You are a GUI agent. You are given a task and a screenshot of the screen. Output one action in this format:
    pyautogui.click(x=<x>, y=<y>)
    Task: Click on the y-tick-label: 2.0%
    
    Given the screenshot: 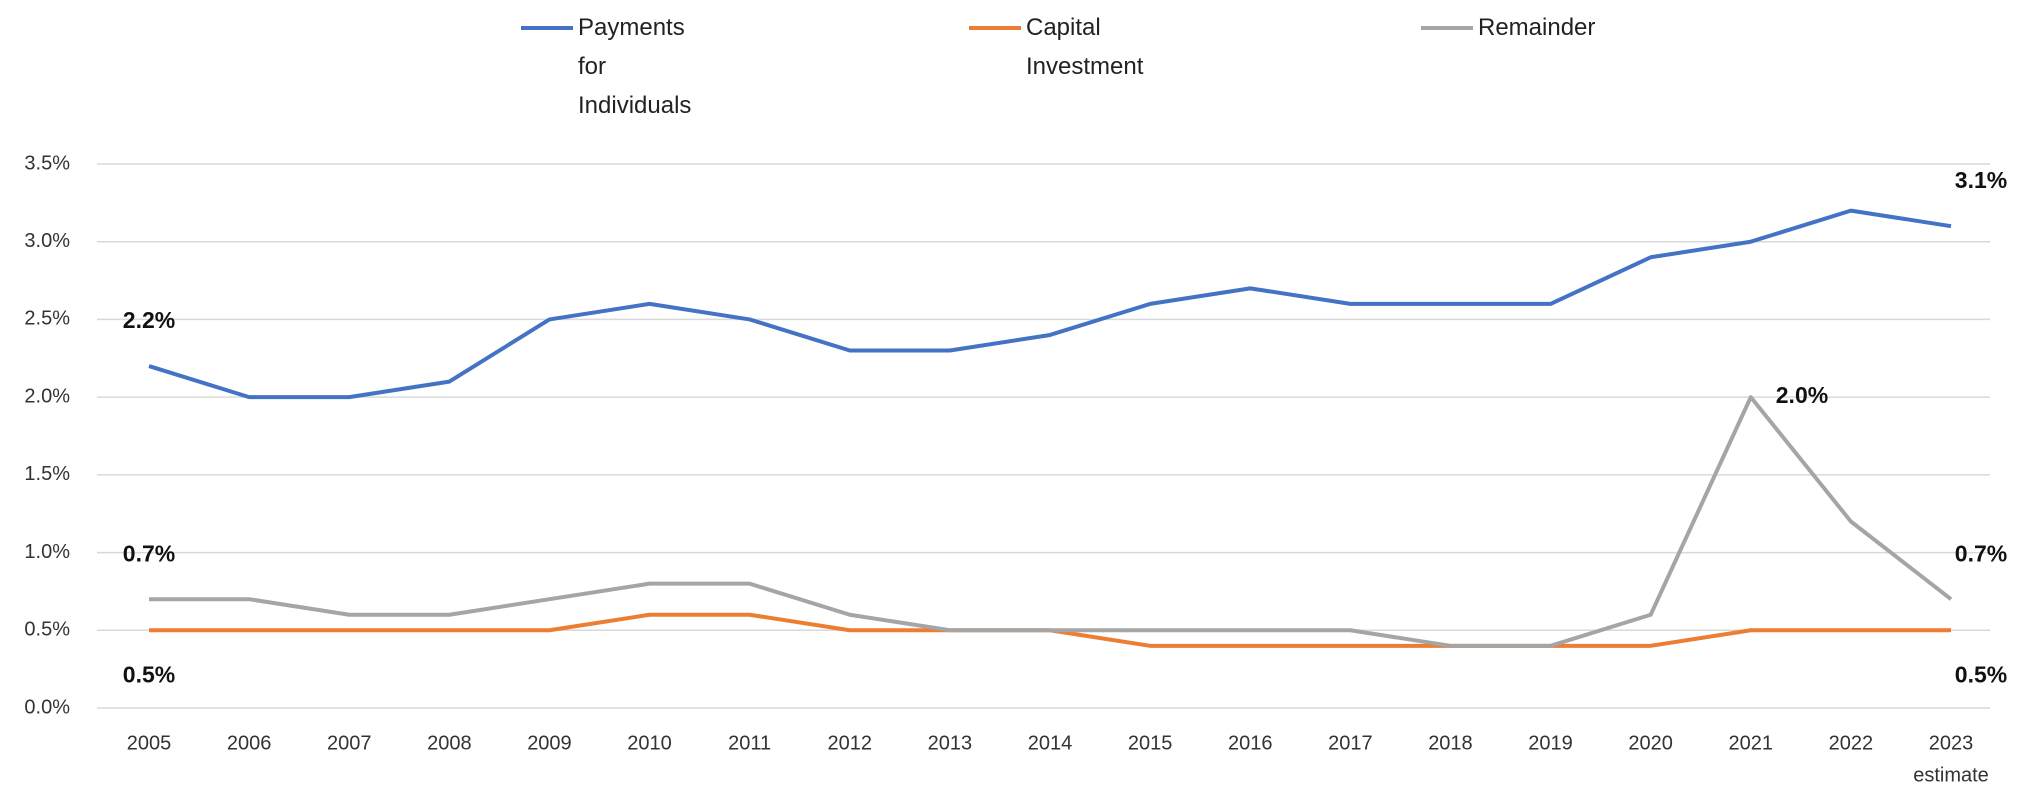 What is the action you would take?
    pyautogui.click(x=47, y=396)
    